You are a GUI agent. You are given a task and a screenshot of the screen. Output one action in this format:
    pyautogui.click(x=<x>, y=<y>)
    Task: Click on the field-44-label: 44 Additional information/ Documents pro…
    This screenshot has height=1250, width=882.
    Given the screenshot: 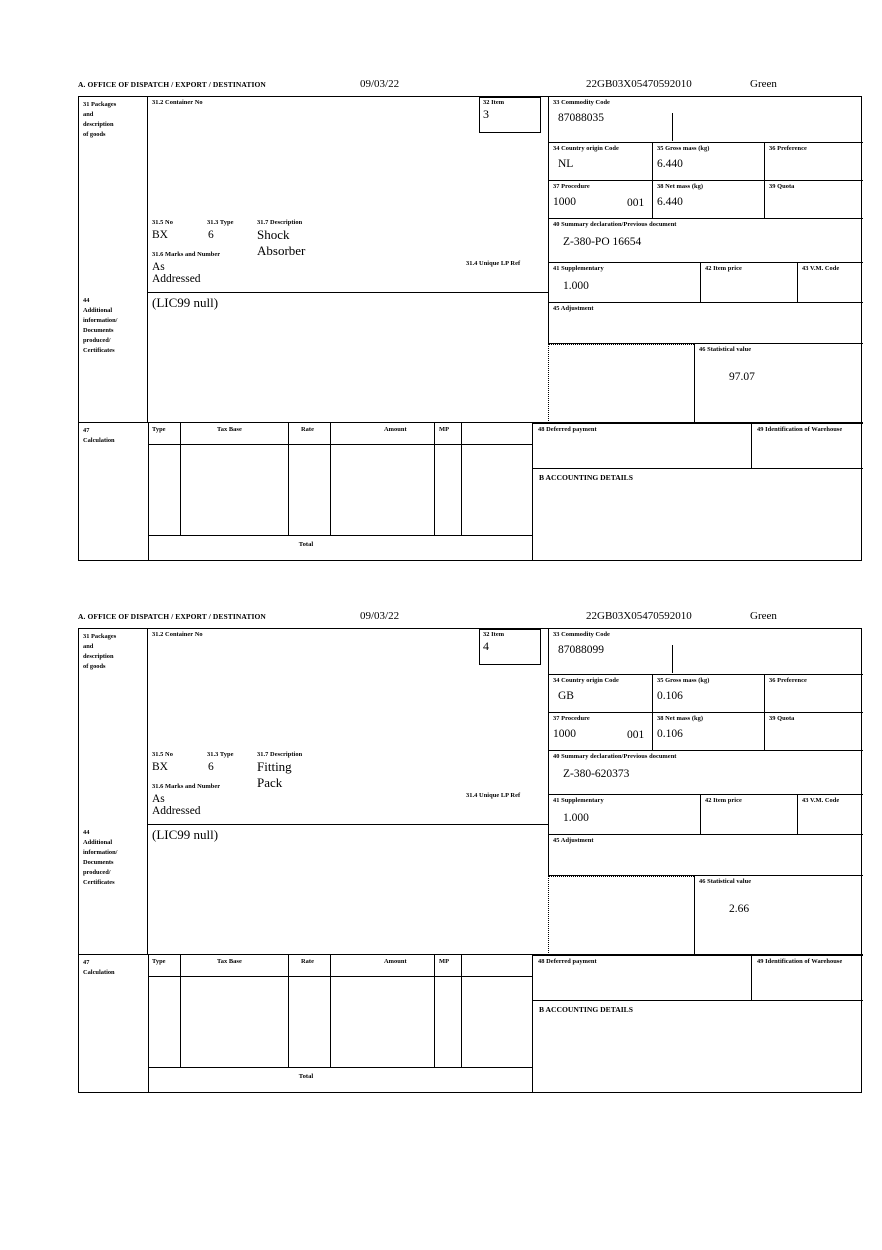 What is the action you would take?
    pyautogui.click(x=100, y=325)
    